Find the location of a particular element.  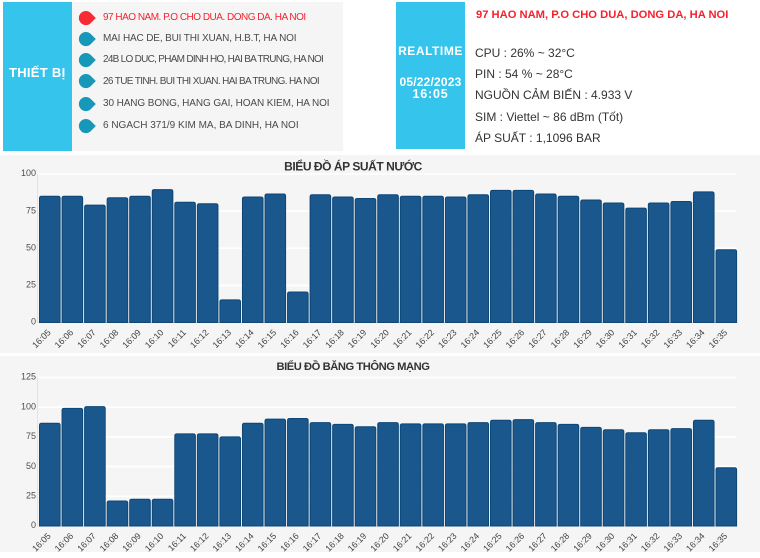

svg-text: 125 is located at coordinates (28, 377).